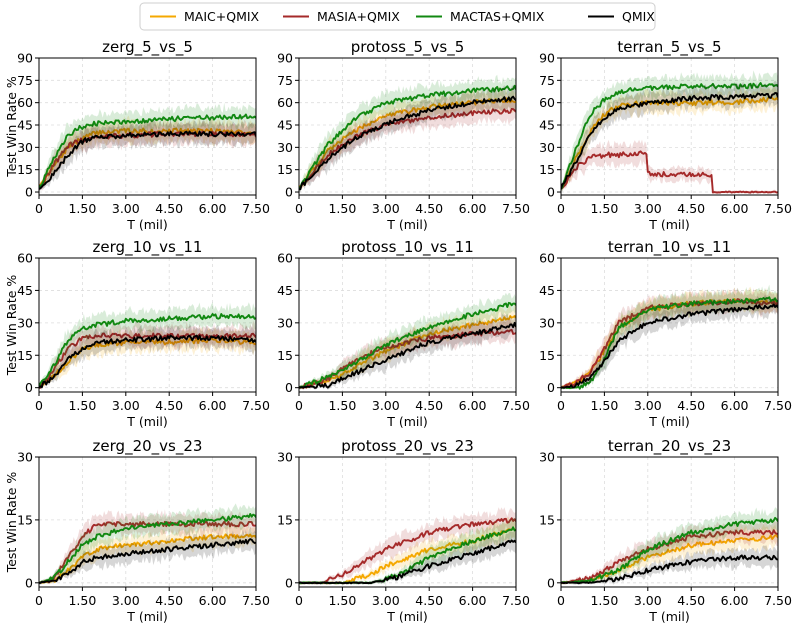  I want to click on panel-title: protoss_20_vs_23, so click(407, 446).